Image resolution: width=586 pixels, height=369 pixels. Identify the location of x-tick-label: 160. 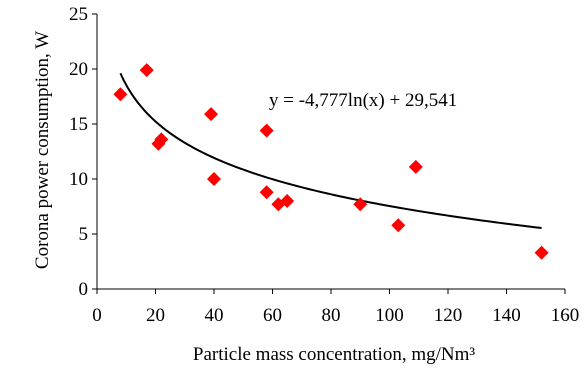
(565, 315).